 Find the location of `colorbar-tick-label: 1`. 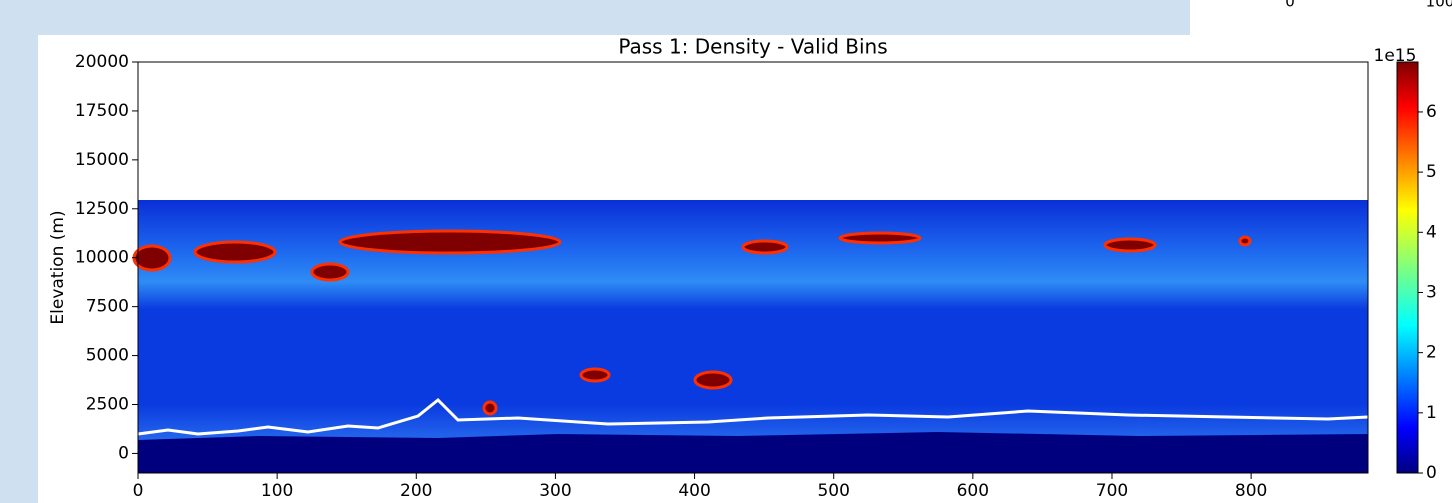

colorbar-tick-label: 1 is located at coordinates (1431, 413).